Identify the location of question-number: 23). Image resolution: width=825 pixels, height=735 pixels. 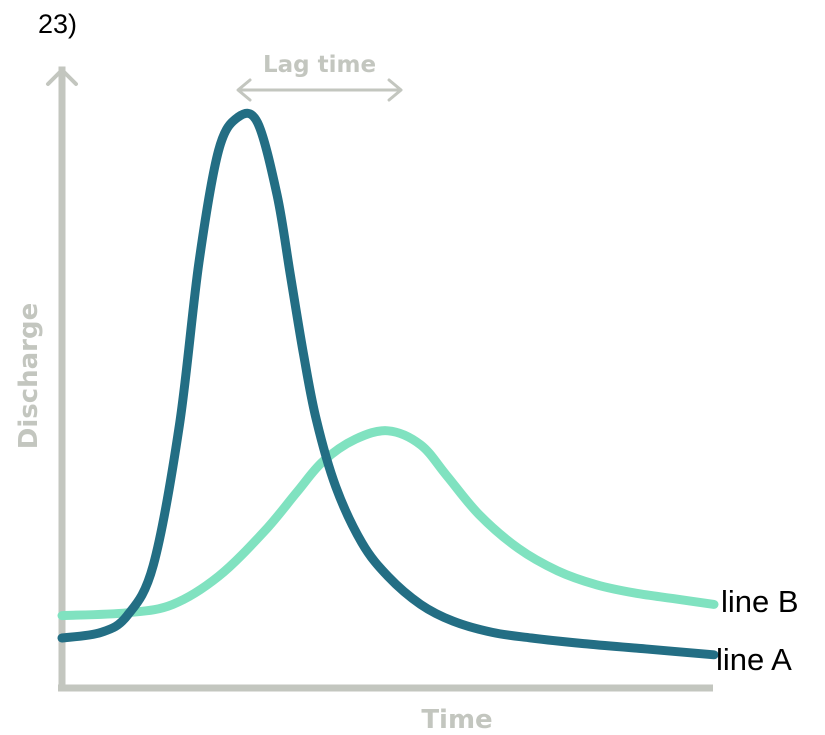
(57, 24).